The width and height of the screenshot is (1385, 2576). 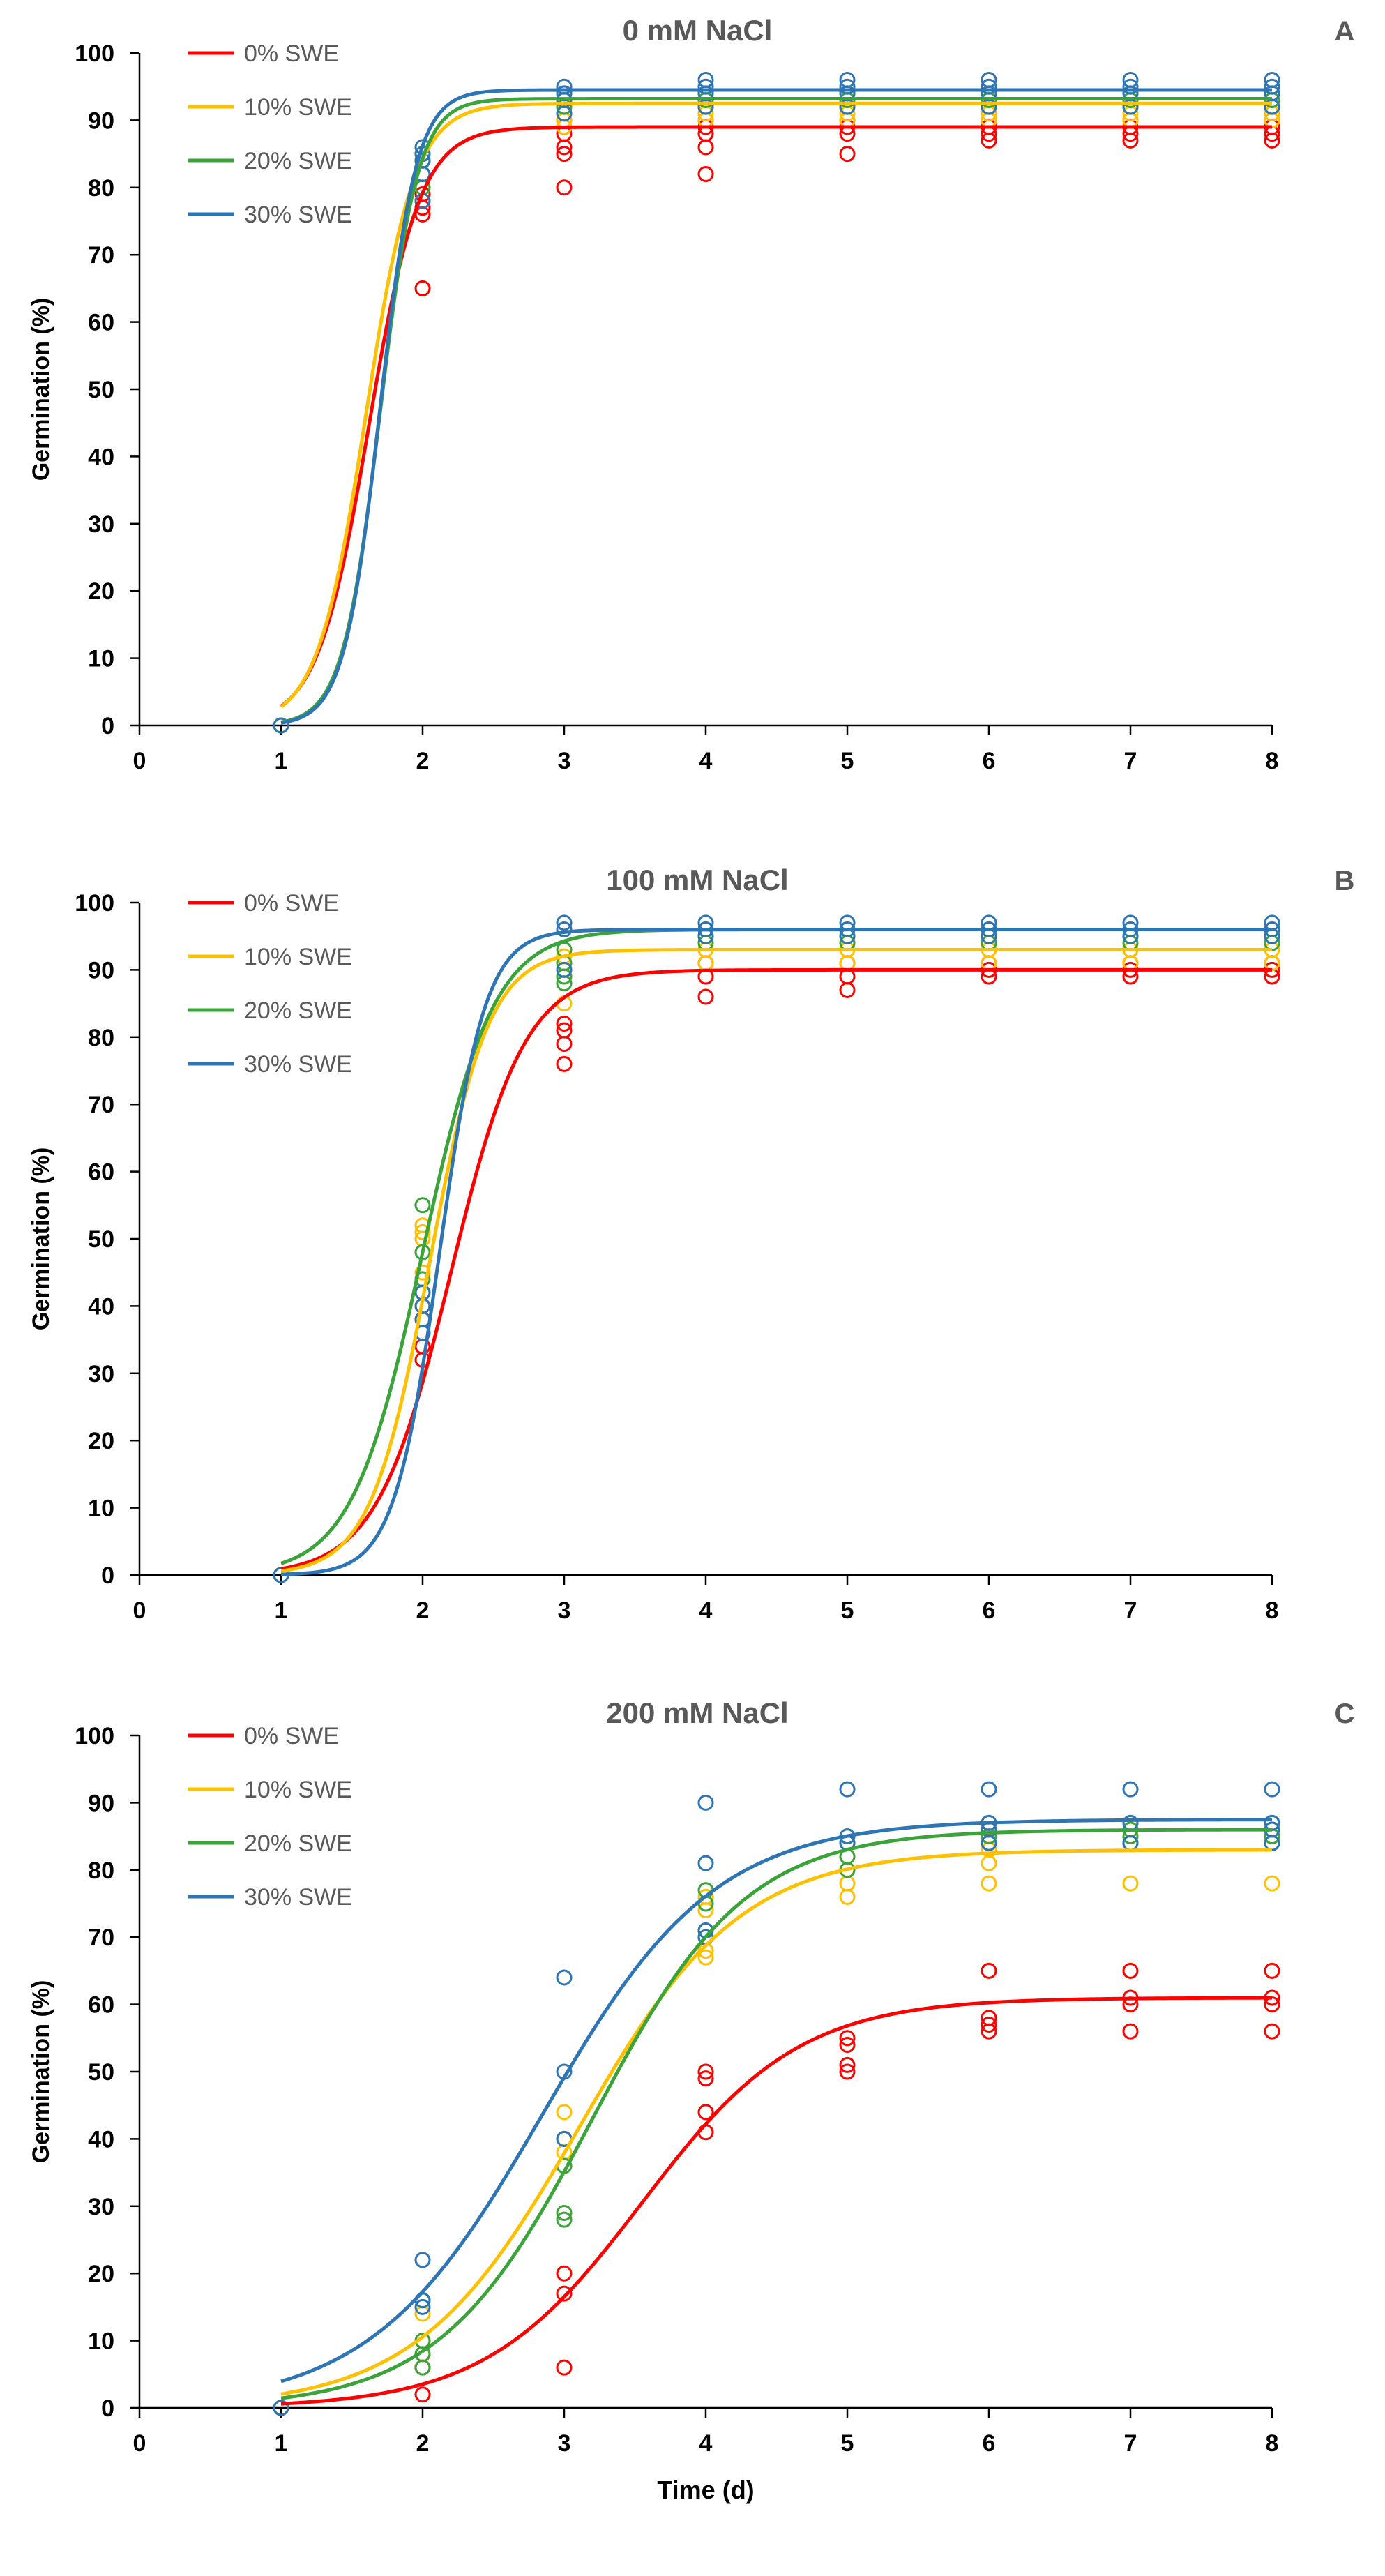 What do you see at coordinates (94, 1736) in the screenshot?
I see `y-tick-label: 100` at bounding box center [94, 1736].